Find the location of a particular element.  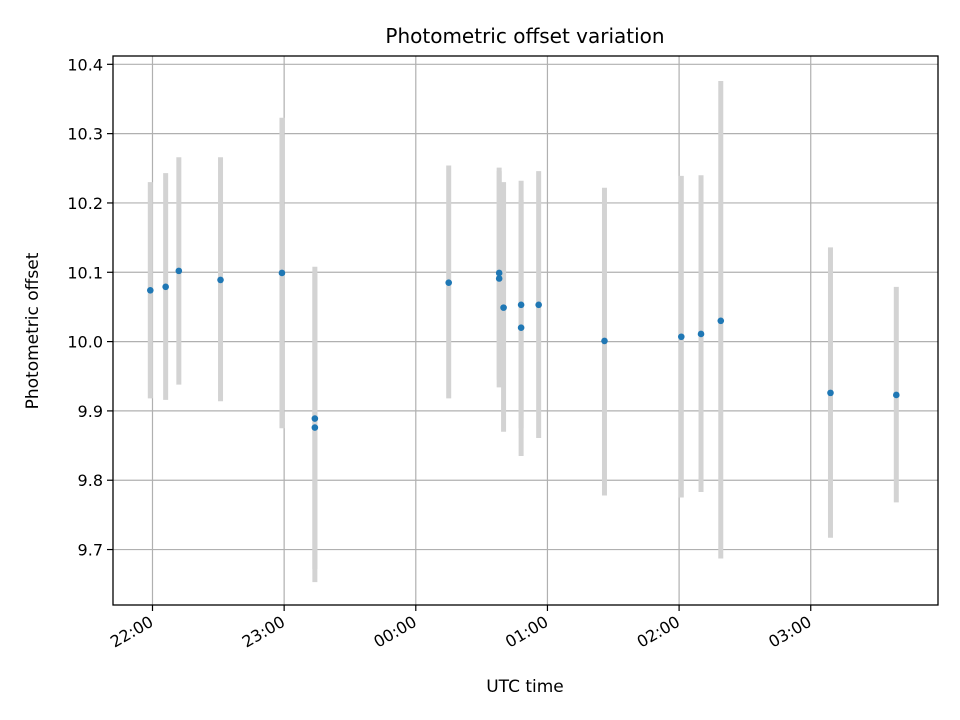

chart-title: Photometric offset variation is located at coordinates (524, 36).